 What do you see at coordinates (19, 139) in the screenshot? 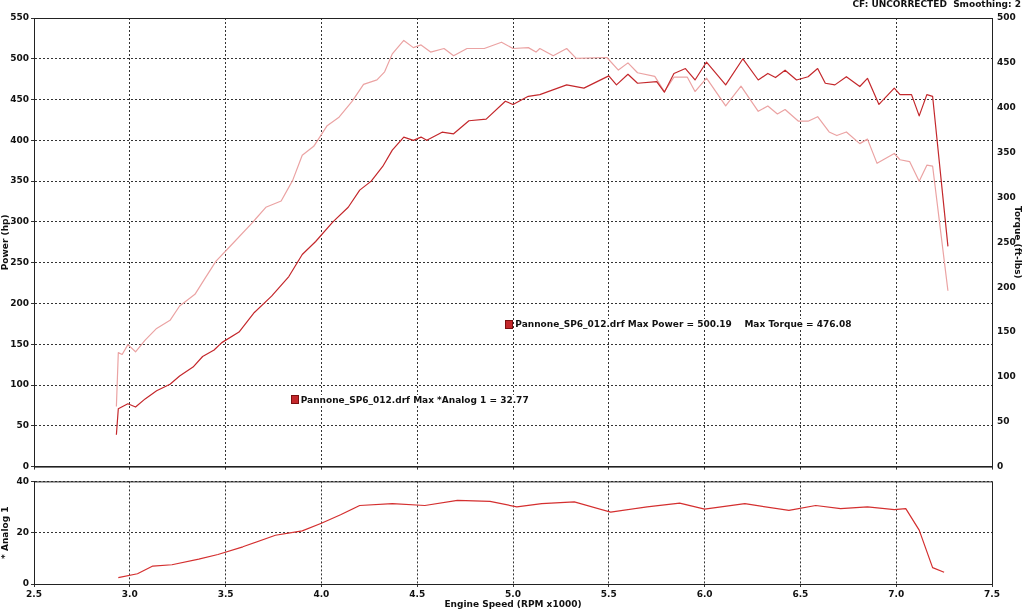
I see `y-tick-label: 400` at bounding box center [19, 139].